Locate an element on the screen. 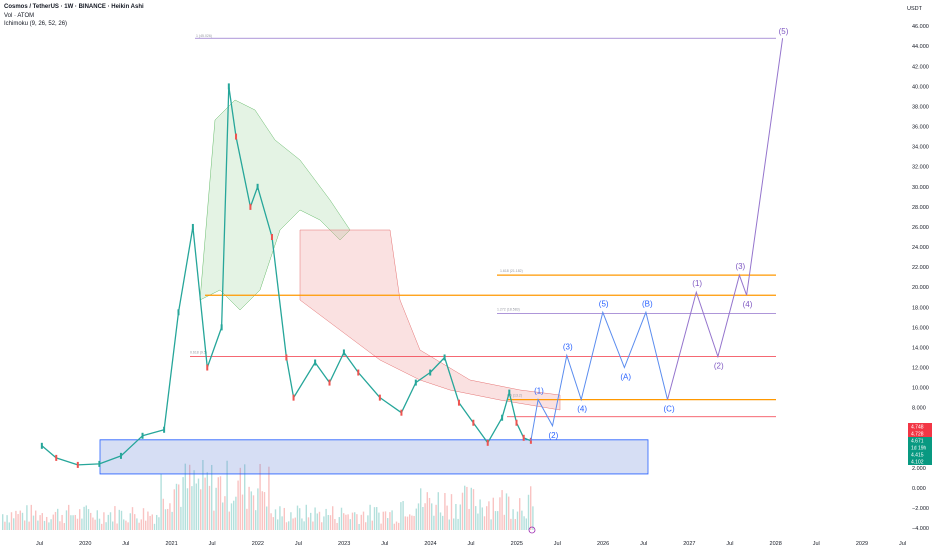 This screenshot has width=932, height=550. y-tick-label: 0.000 is located at coordinates (919, 489).